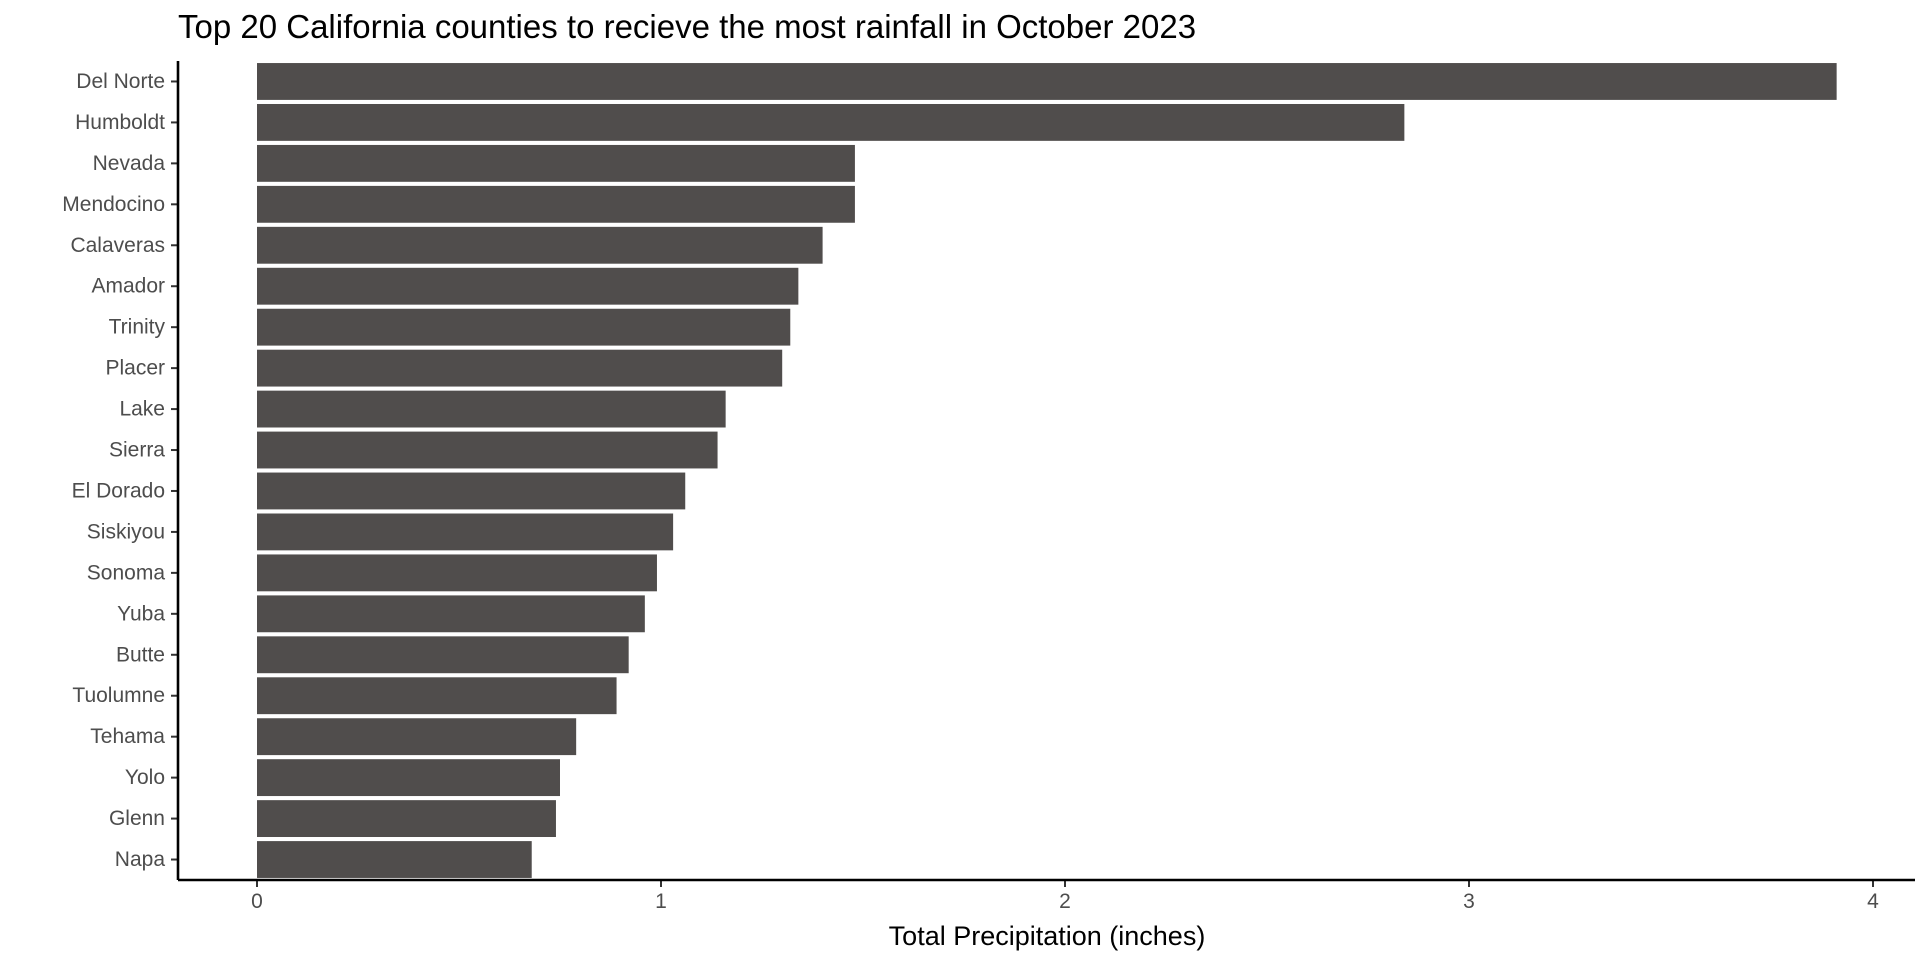  Describe the element at coordinates (471, 491) in the screenshot. I see `bar-el-dorado` at that location.